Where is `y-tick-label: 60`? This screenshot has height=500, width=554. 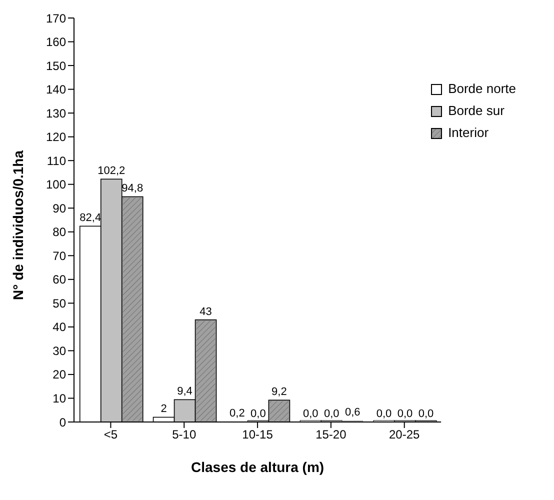
y-tick-label: 60 is located at coordinates (59, 279).